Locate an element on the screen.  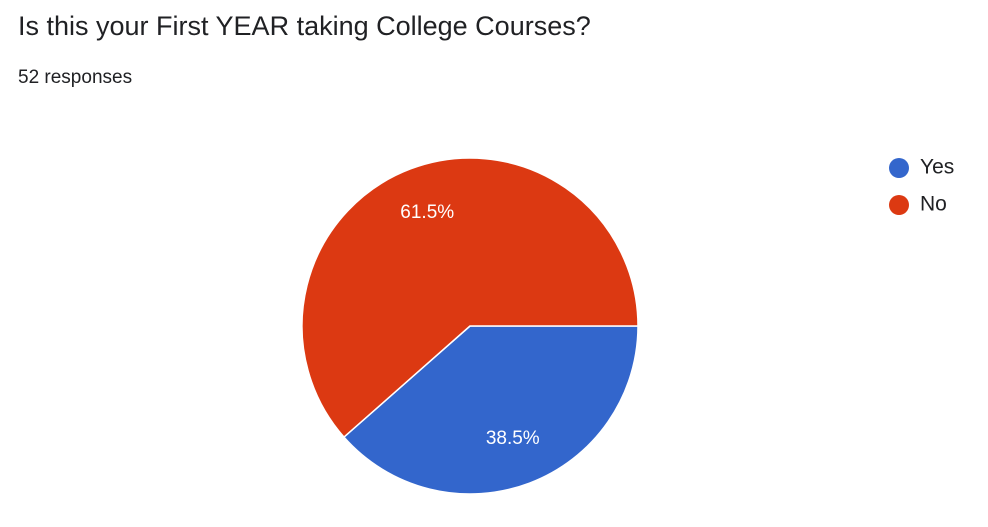
legend-label: No is located at coordinates (933, 204).